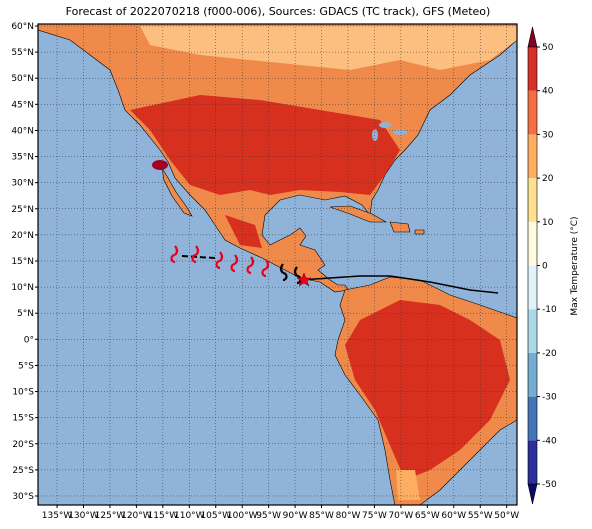 The width and height of the screenshot is (592, 529). What do you see at coordinates (57, 516) in the screenshot?
I see `lon-tick-label: 135°W` at bounding box center [57, 516].